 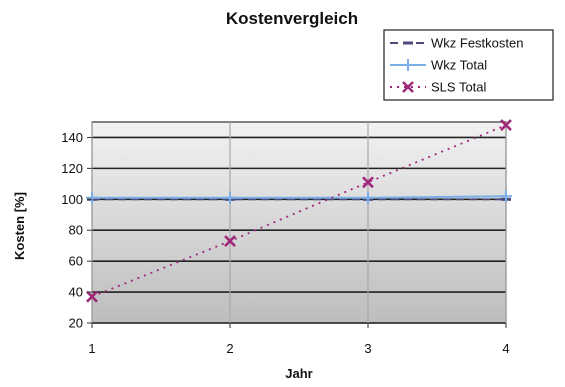 I want to click on x-axis-label: Jahr, so click(x=298, y=373).